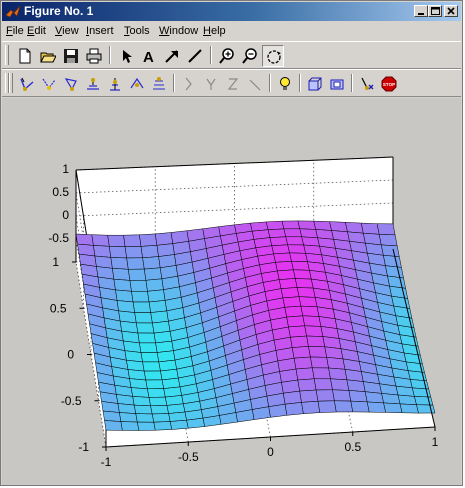  I want to click on svg-text: A, so click(148, 56).